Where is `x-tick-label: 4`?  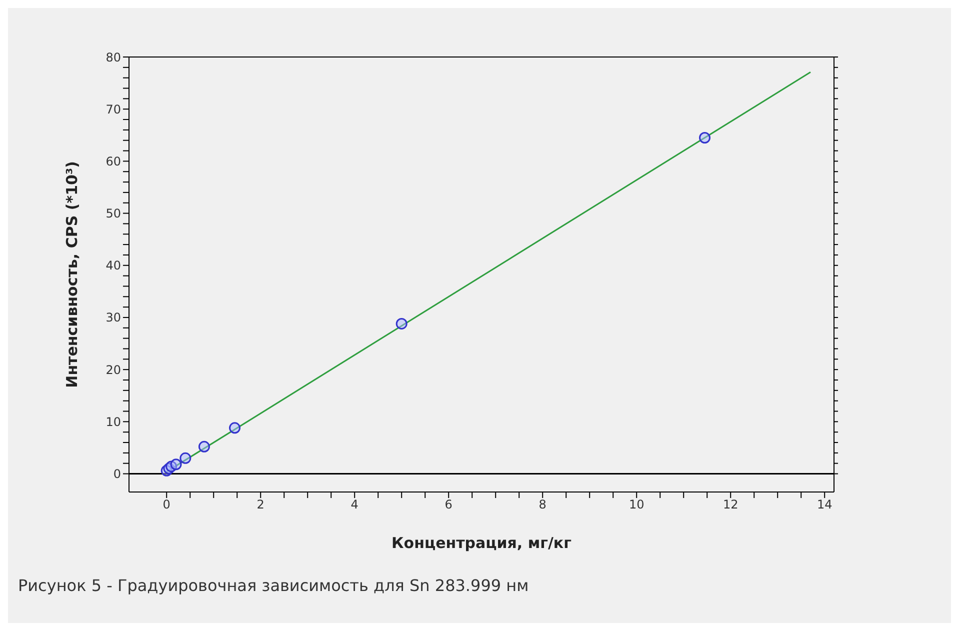
x-tick-label: 4 is located at coordinates (354, 505).